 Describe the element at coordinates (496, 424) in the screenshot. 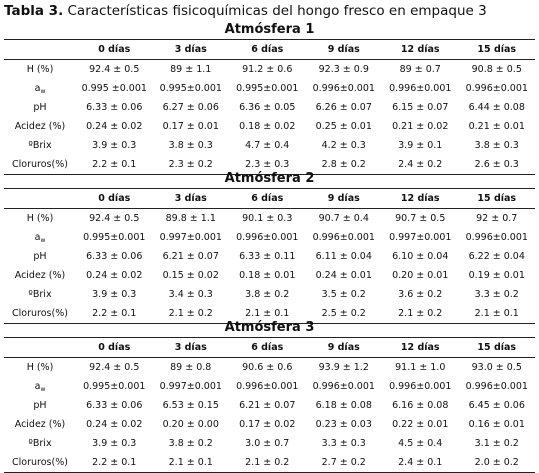

I see `value-cell: 0.16 ± 0.01` at that location.